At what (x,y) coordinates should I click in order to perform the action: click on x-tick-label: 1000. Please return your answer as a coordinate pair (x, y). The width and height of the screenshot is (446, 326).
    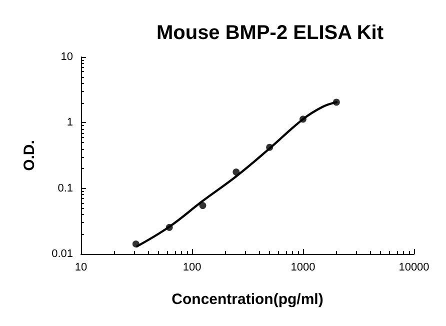
    Looking at the image, I should click on (303, 268).